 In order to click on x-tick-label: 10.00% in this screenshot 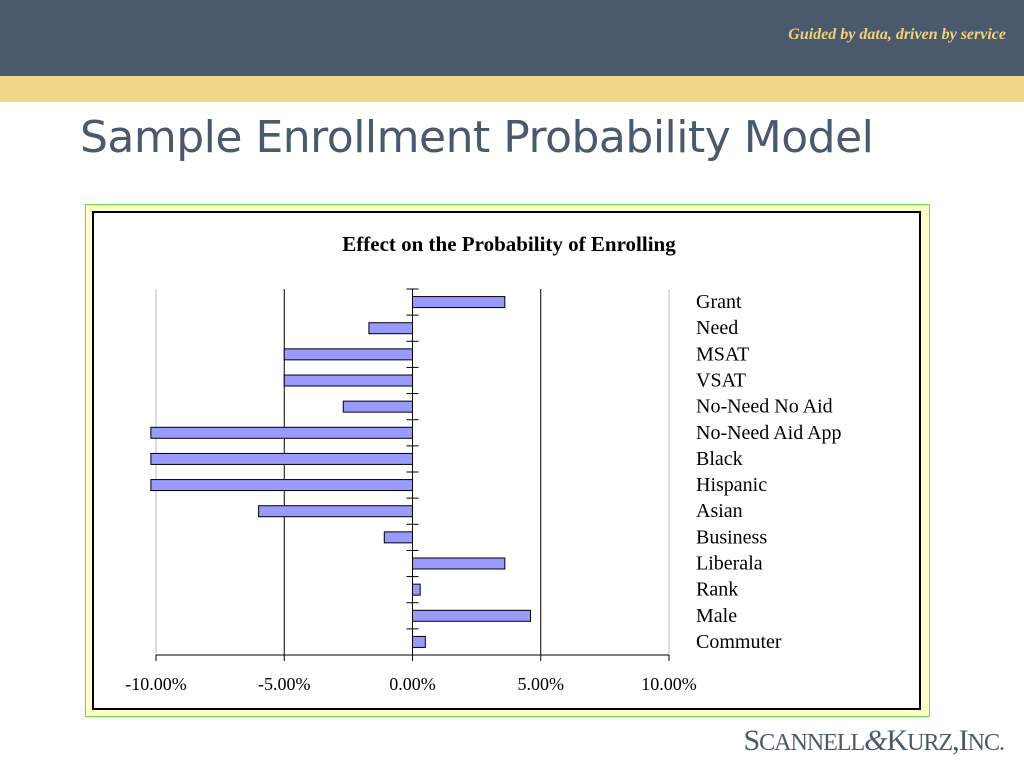, I will do `click(669, 684)`.